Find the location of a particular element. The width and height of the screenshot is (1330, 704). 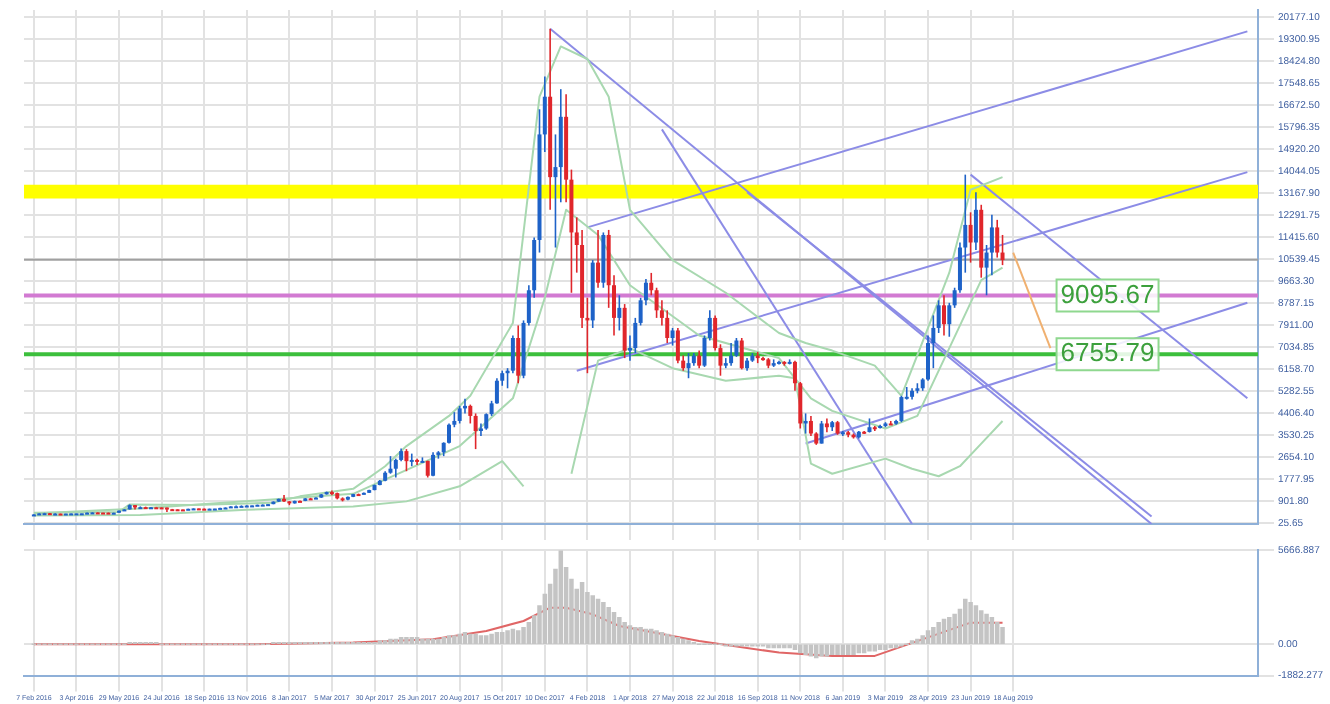

ref-line-label: 9095.67 is located at coordinates (1107, 293).